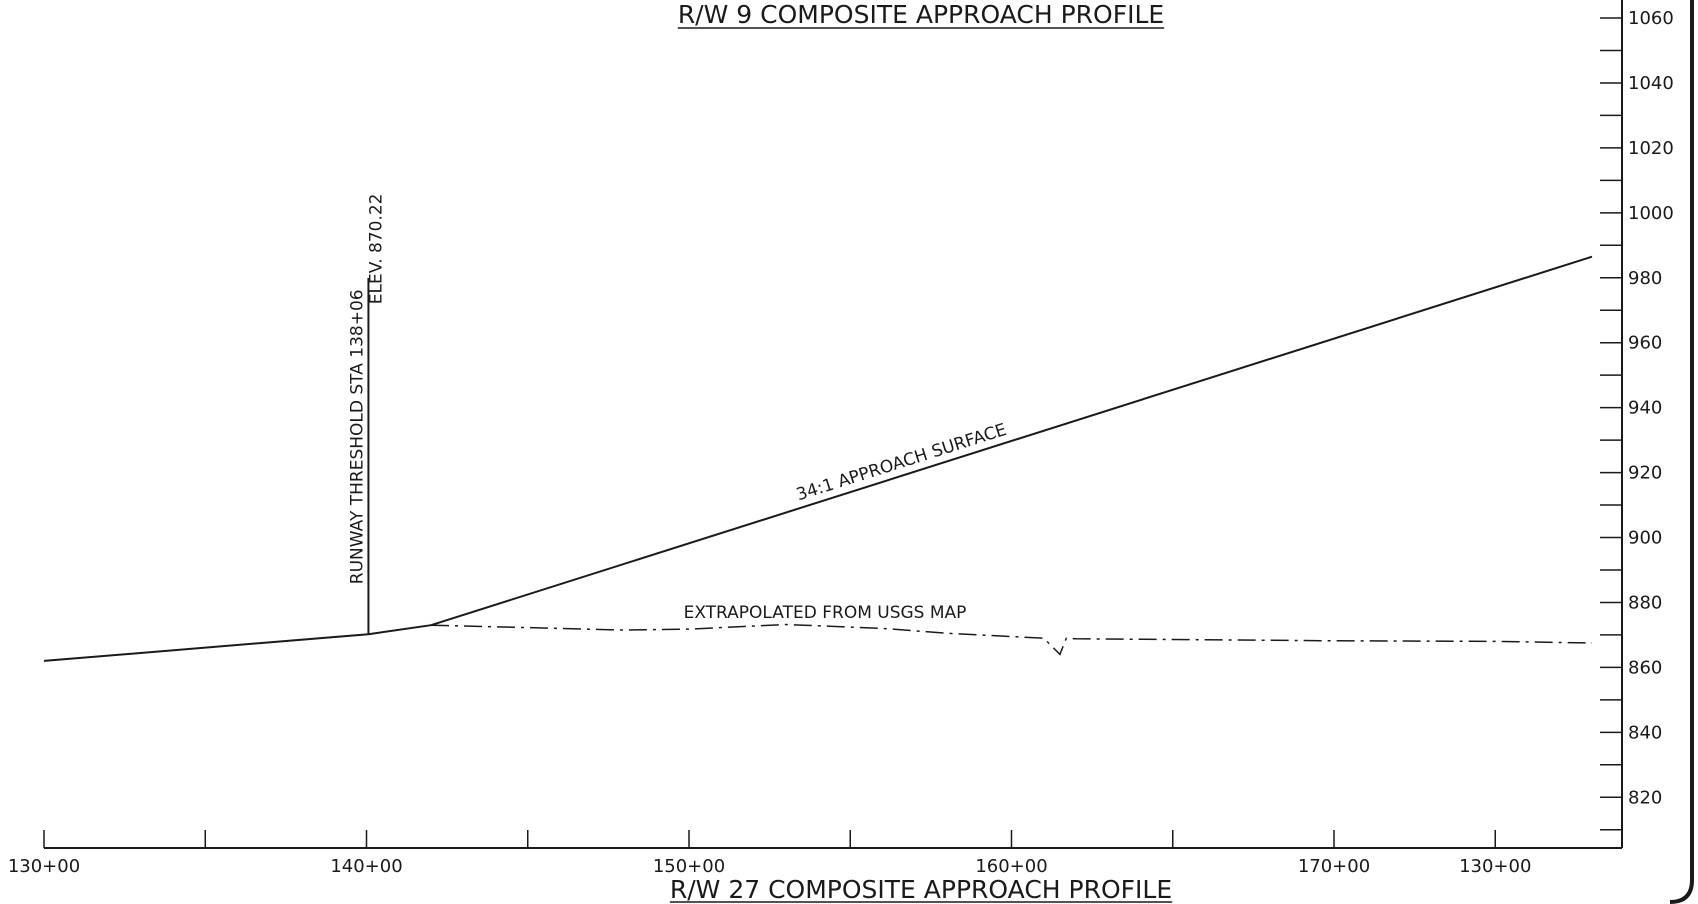 This screenshot has height=904, width=1698. What do you see at coordinates (1645, 538) in the screenshot?
I see `elevation-tick-label: 900` at bounding box center [1645, 538].